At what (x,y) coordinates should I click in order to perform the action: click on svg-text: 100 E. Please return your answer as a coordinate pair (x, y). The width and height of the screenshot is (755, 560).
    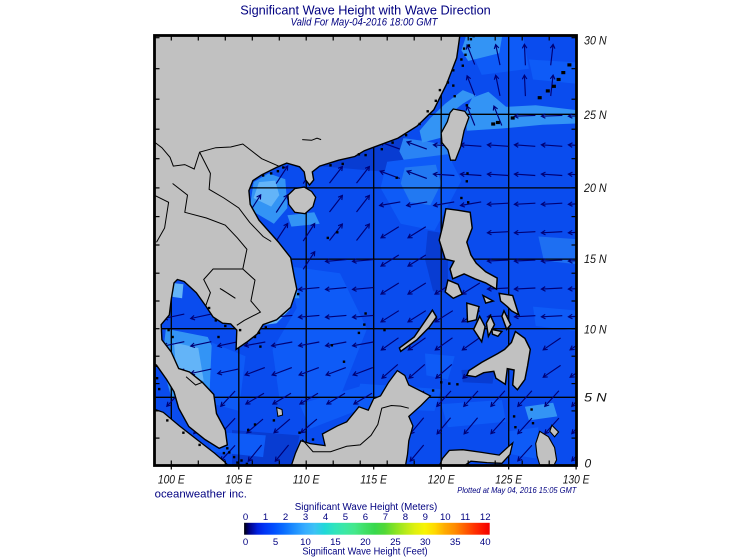
    Looking at the image, I should click on (172, 479).